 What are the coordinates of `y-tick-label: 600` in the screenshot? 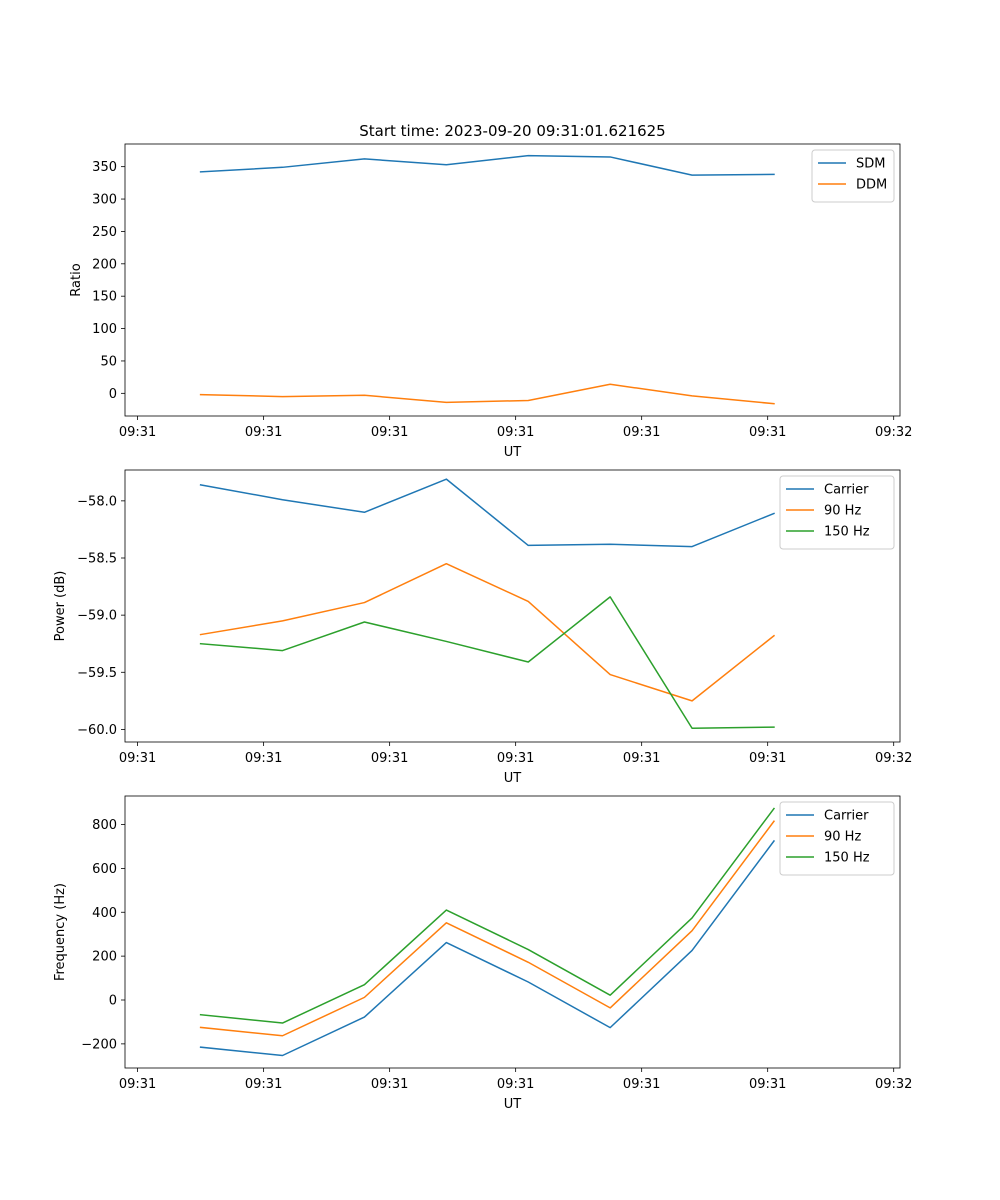 It's located at (104, 869).